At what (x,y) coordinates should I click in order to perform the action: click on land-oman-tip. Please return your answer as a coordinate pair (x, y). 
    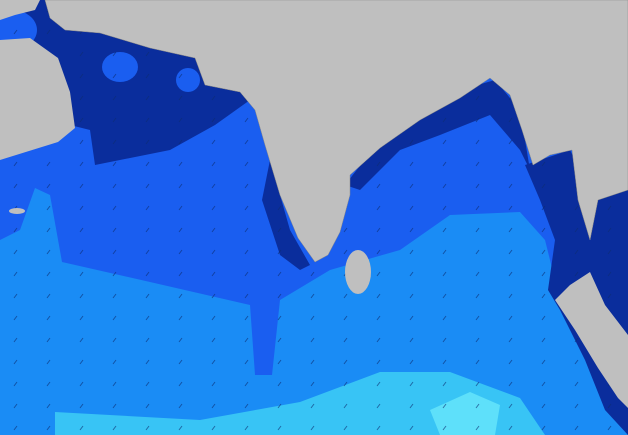
    Looking at the image, I should click on (20, 10).